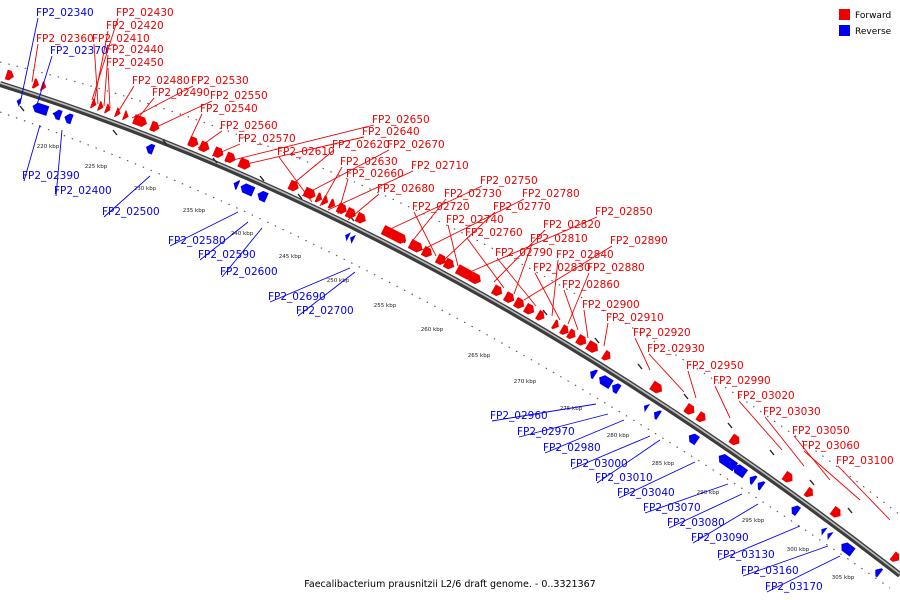  I want to click on gene-label: FP2_03050, so click(821, 431).